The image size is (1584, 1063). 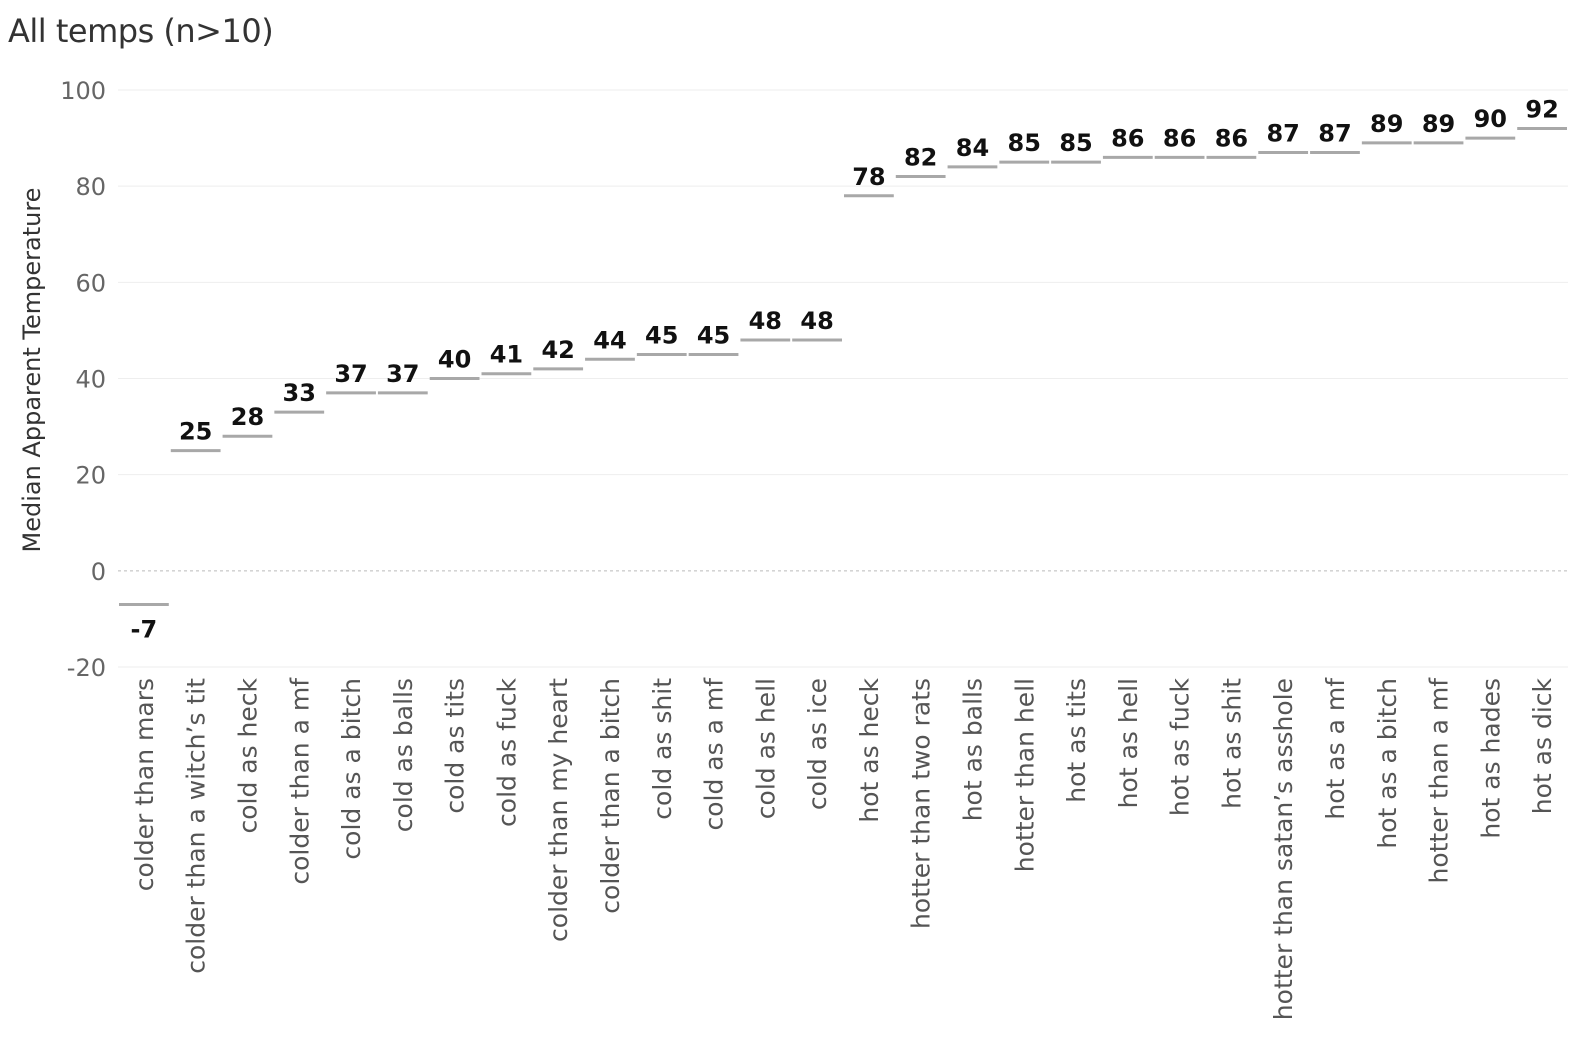 What do you see at coordinates (1231, 138) in the screenshot?
I see `data-label-21: 86` at bounding box center [1231, 138].